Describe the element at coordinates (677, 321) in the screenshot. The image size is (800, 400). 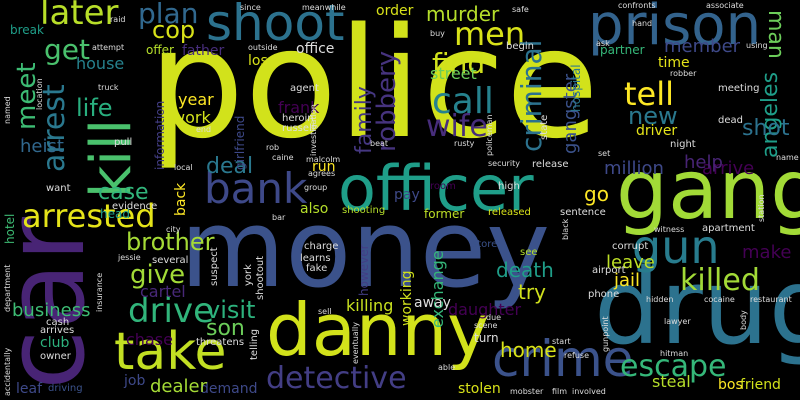
I see `word-lawyer: lawyer` at that location.